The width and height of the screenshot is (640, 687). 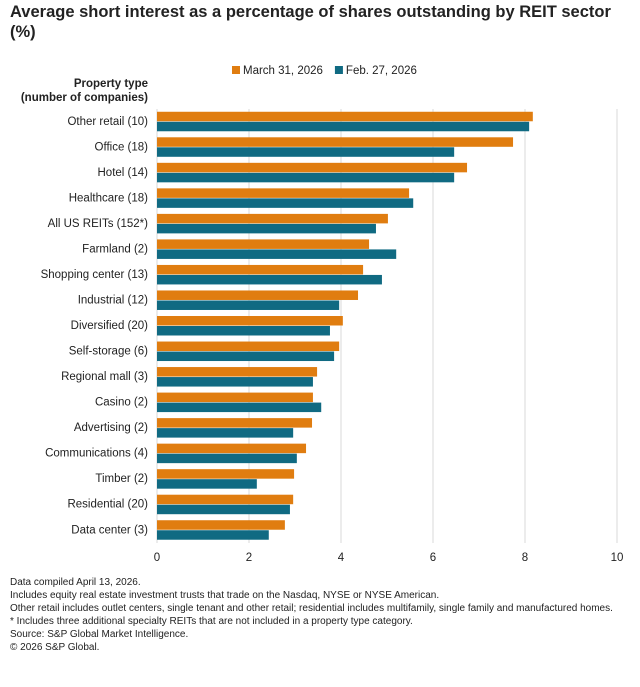 What do you see at coordinates (104, 377) in the screenshot?
I see `y-tick-label: Regional mall (3)` at bounding box center [104, 377].